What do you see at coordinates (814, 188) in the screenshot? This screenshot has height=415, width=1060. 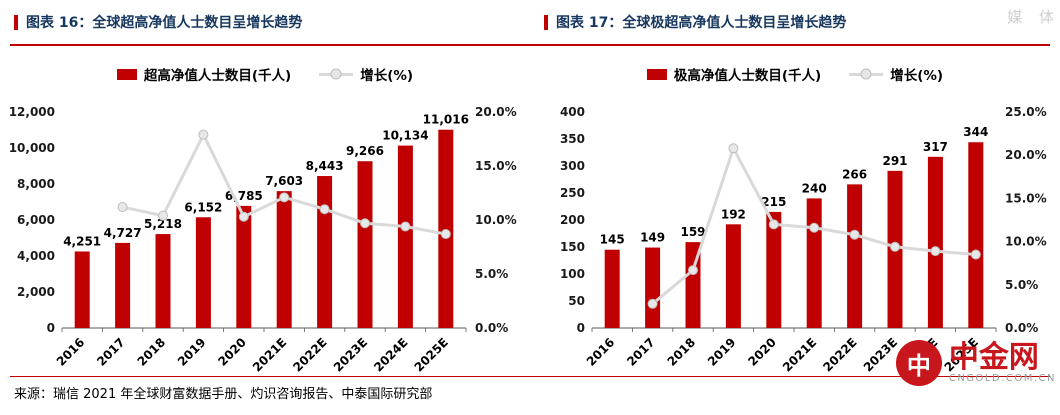 I see `bar-value-label: 240` at bounding box center [814, 188].